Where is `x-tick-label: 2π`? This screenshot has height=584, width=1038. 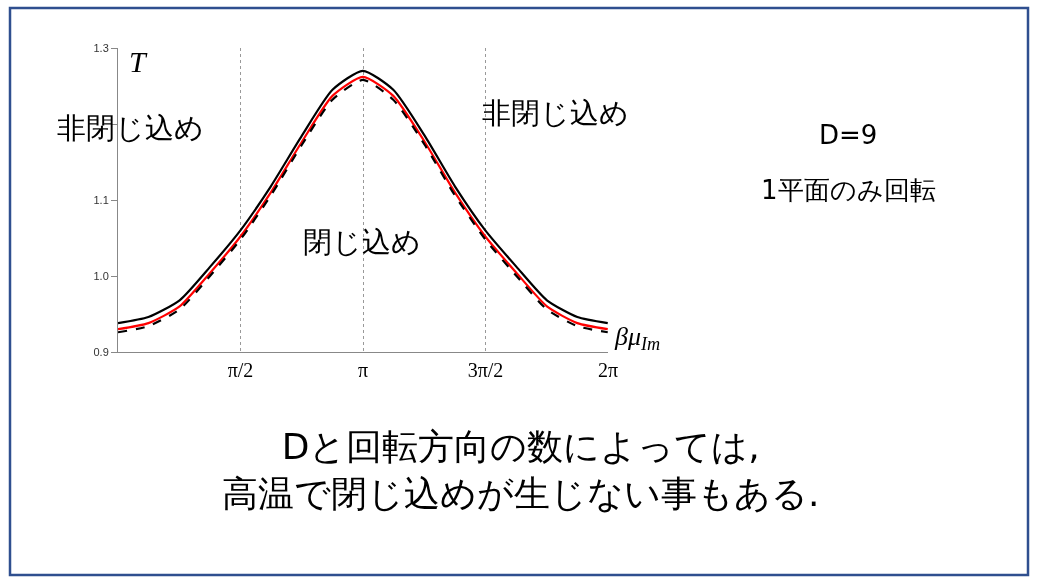
x-tick-label: 2π is located at coordinates (608, 370).